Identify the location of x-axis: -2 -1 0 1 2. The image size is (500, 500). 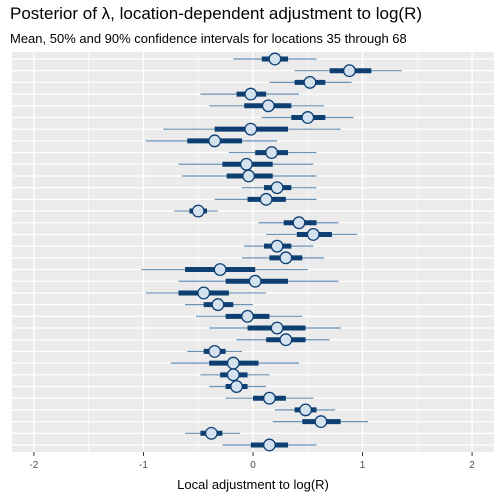
(252, 461).